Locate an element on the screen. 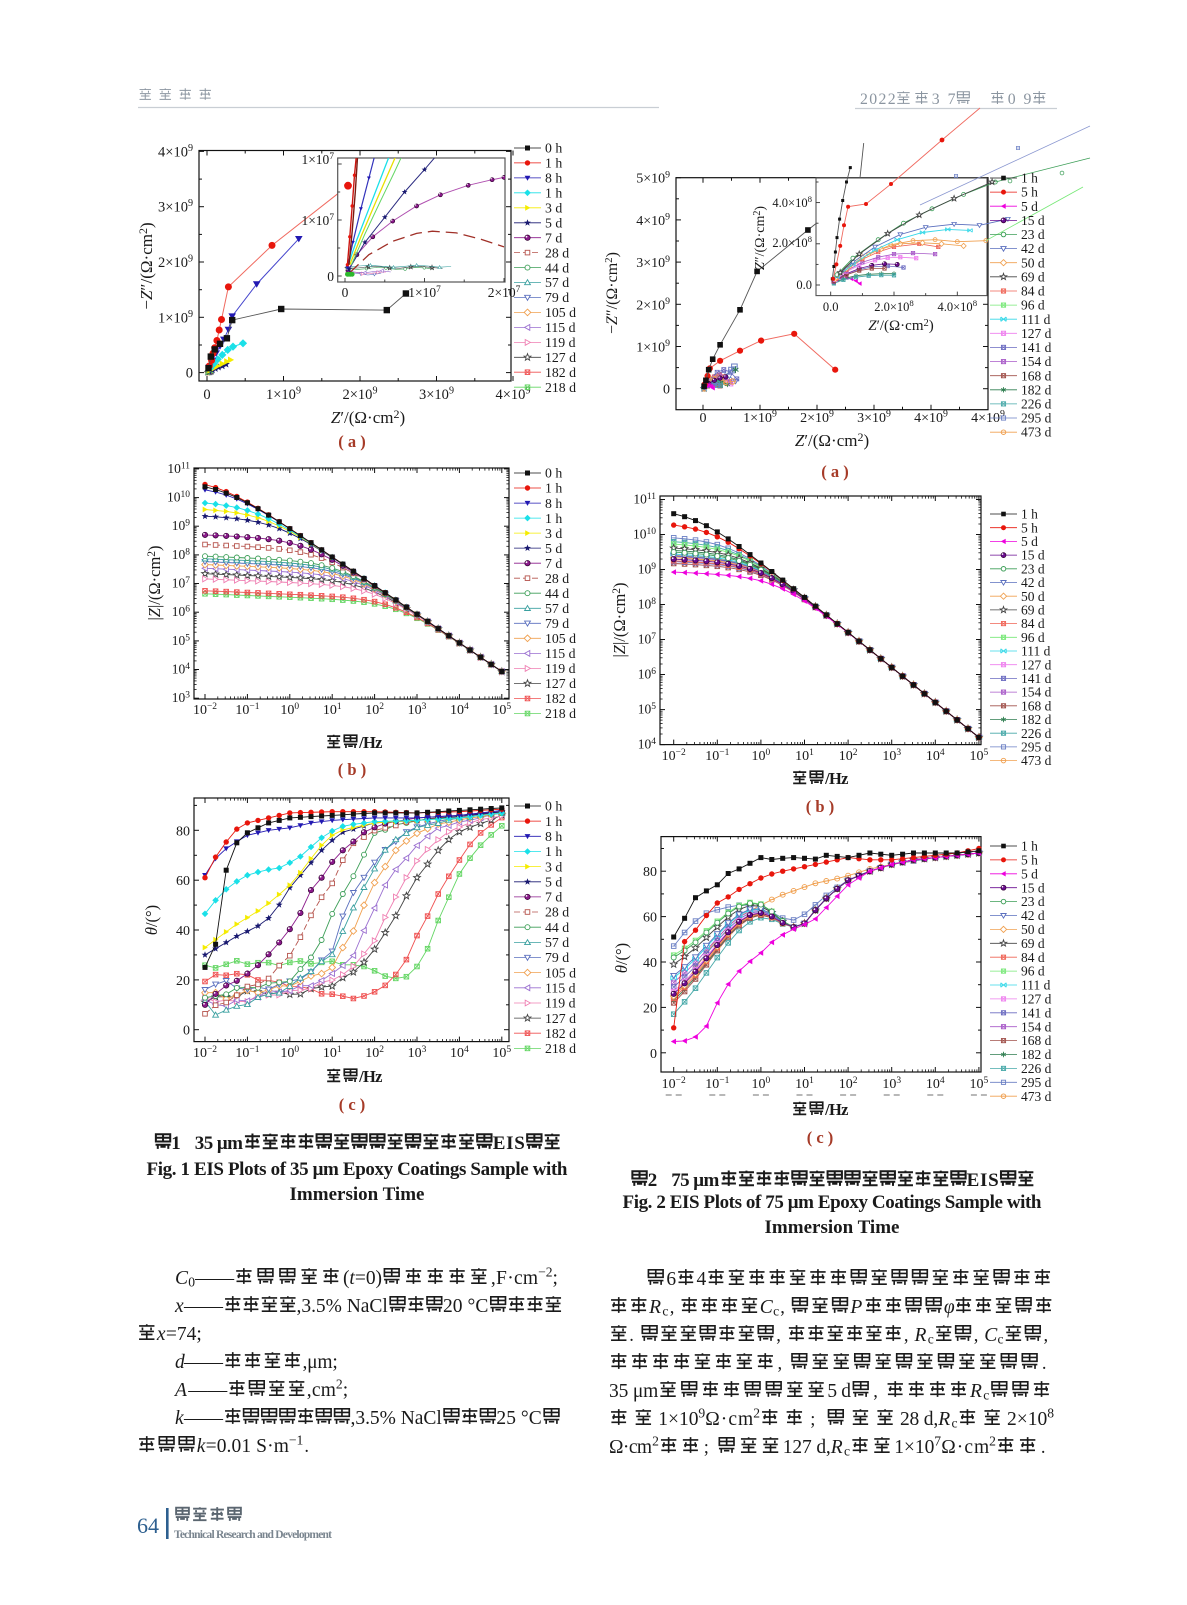 Image resolution: width=1187 pixels, height=1605 pixels. svg-text: 4.0×10⁸ is located at coordinates (958, 306).